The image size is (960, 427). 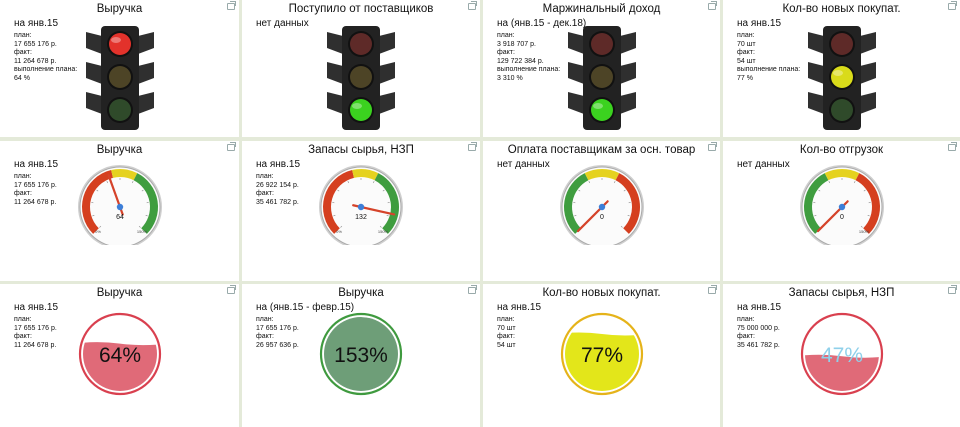 I want to click on gauge-max-label: 150%, so click(x=863, y=231).